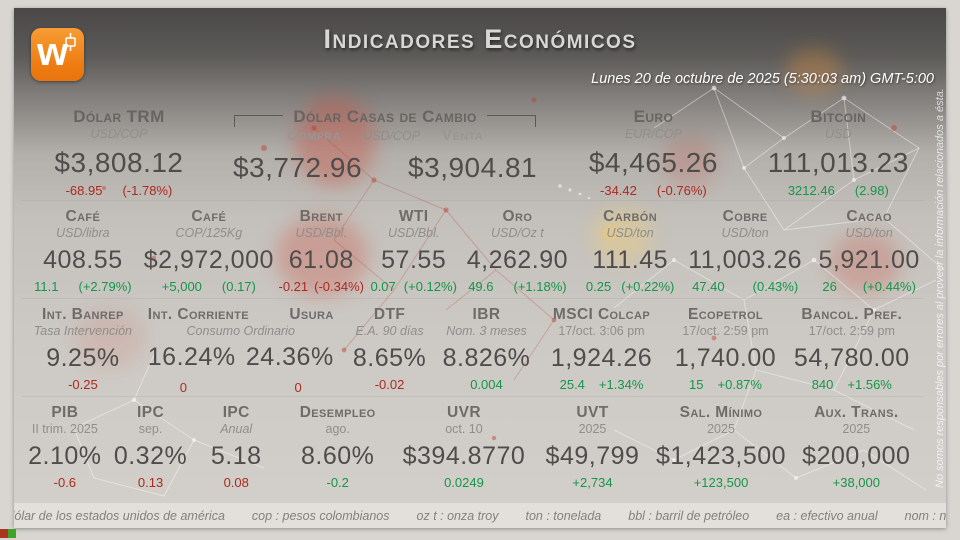  What do you see at coordinates (241, 357) in the screenshot?
I see `pair-values: 16.24% 24.36%` at bounding box center [241, 357].